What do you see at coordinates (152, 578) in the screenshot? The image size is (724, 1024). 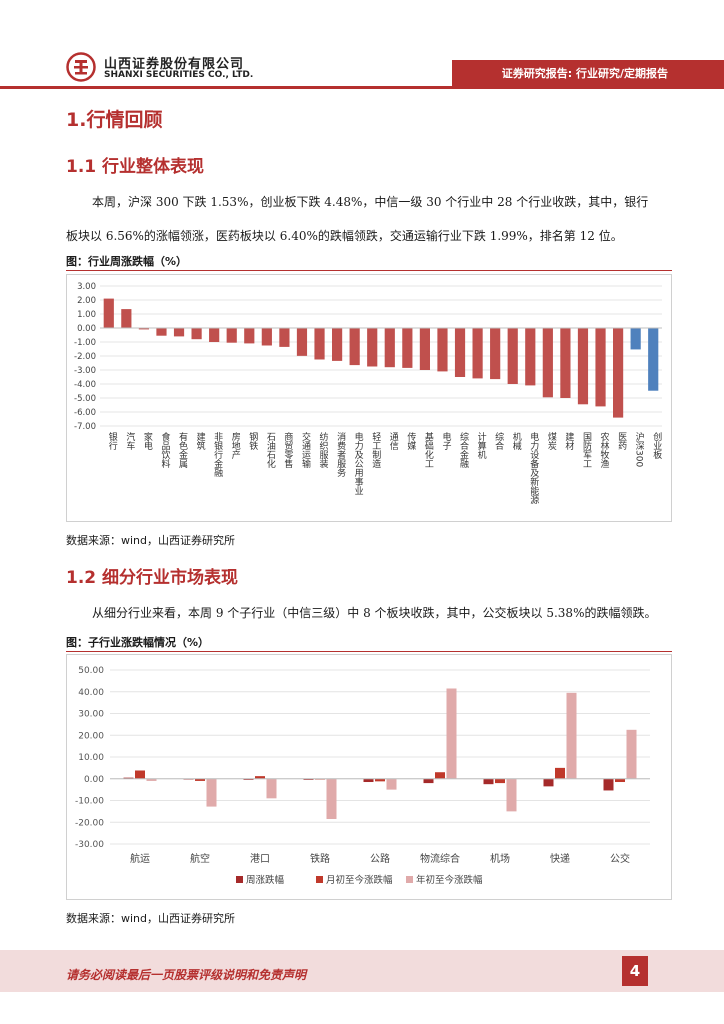 I see `subsection-title-2: 1.2 细分行业市场表现` at bounding box center [152, 578].